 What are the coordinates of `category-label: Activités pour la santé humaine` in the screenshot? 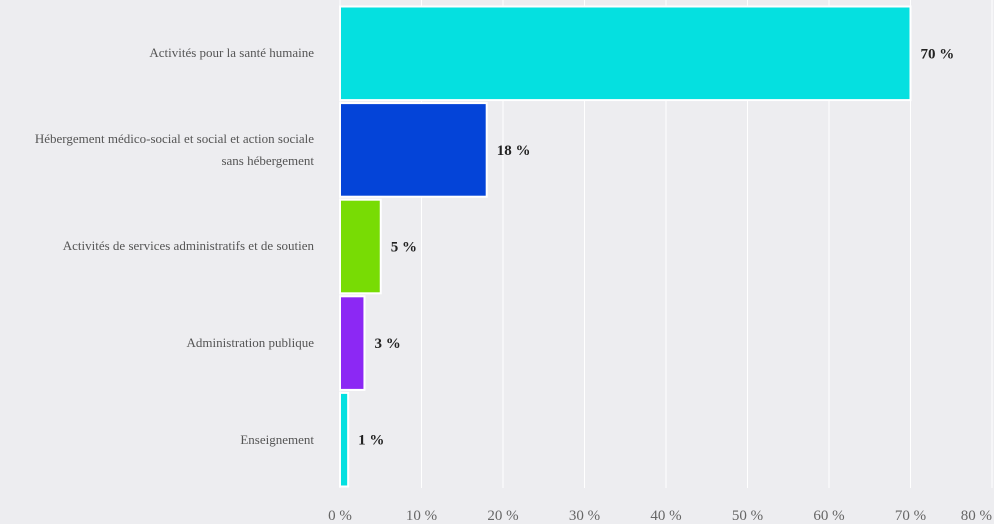 It's located at (157, 53).